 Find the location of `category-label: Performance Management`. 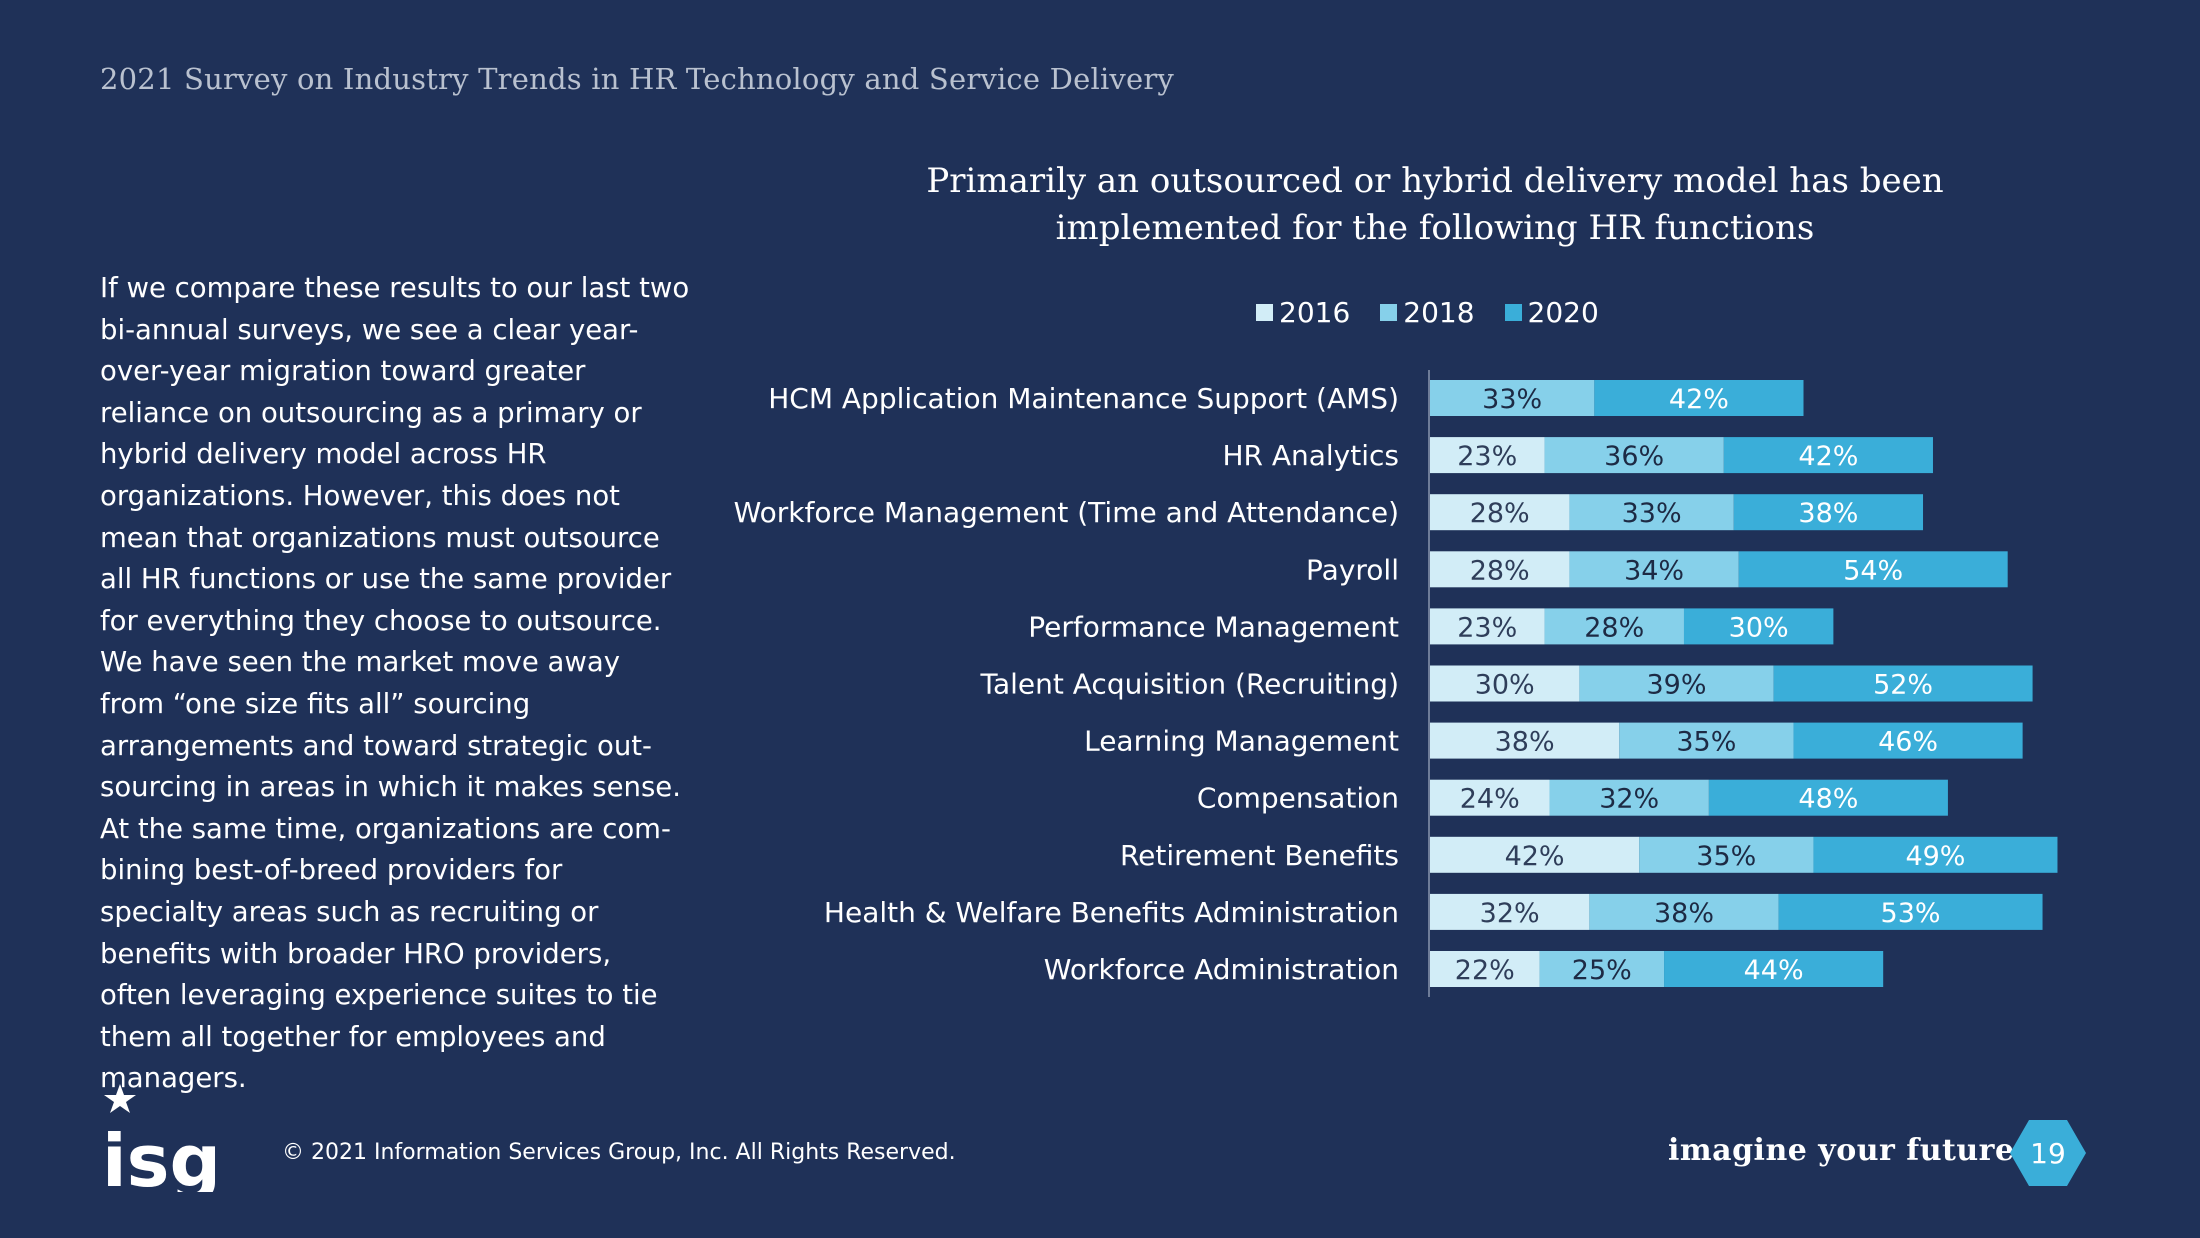

category-label: Performance Management is located at coordinates (1213, 626).